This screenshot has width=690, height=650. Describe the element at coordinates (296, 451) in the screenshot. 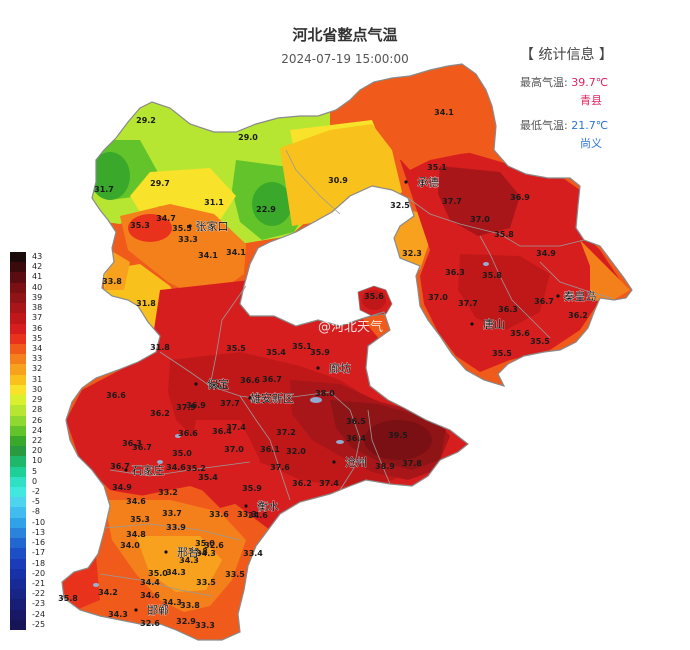

I see `station-temperature-label: 32.0` at that location.